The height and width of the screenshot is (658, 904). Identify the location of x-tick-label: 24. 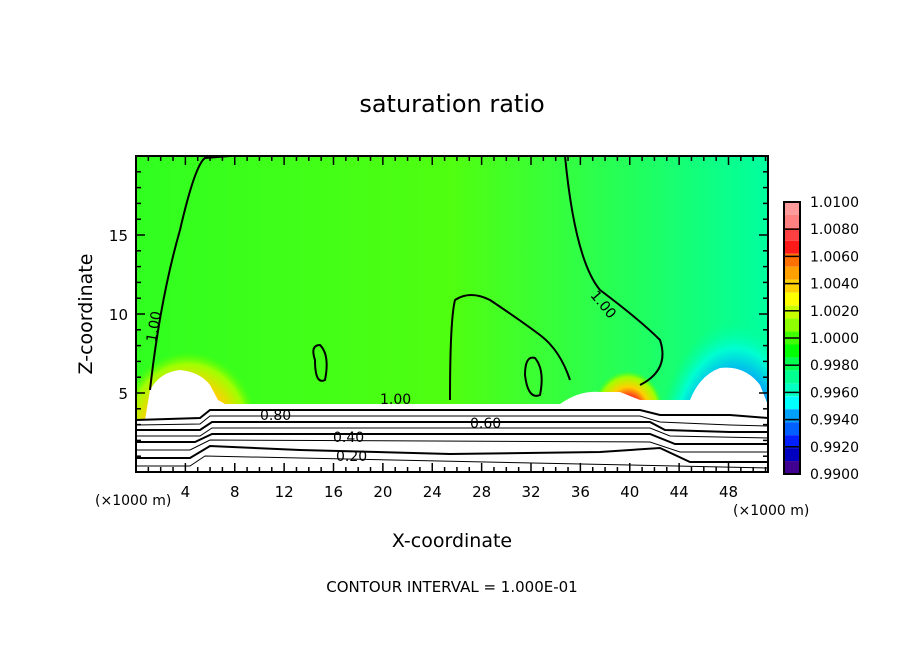
(432, 492).